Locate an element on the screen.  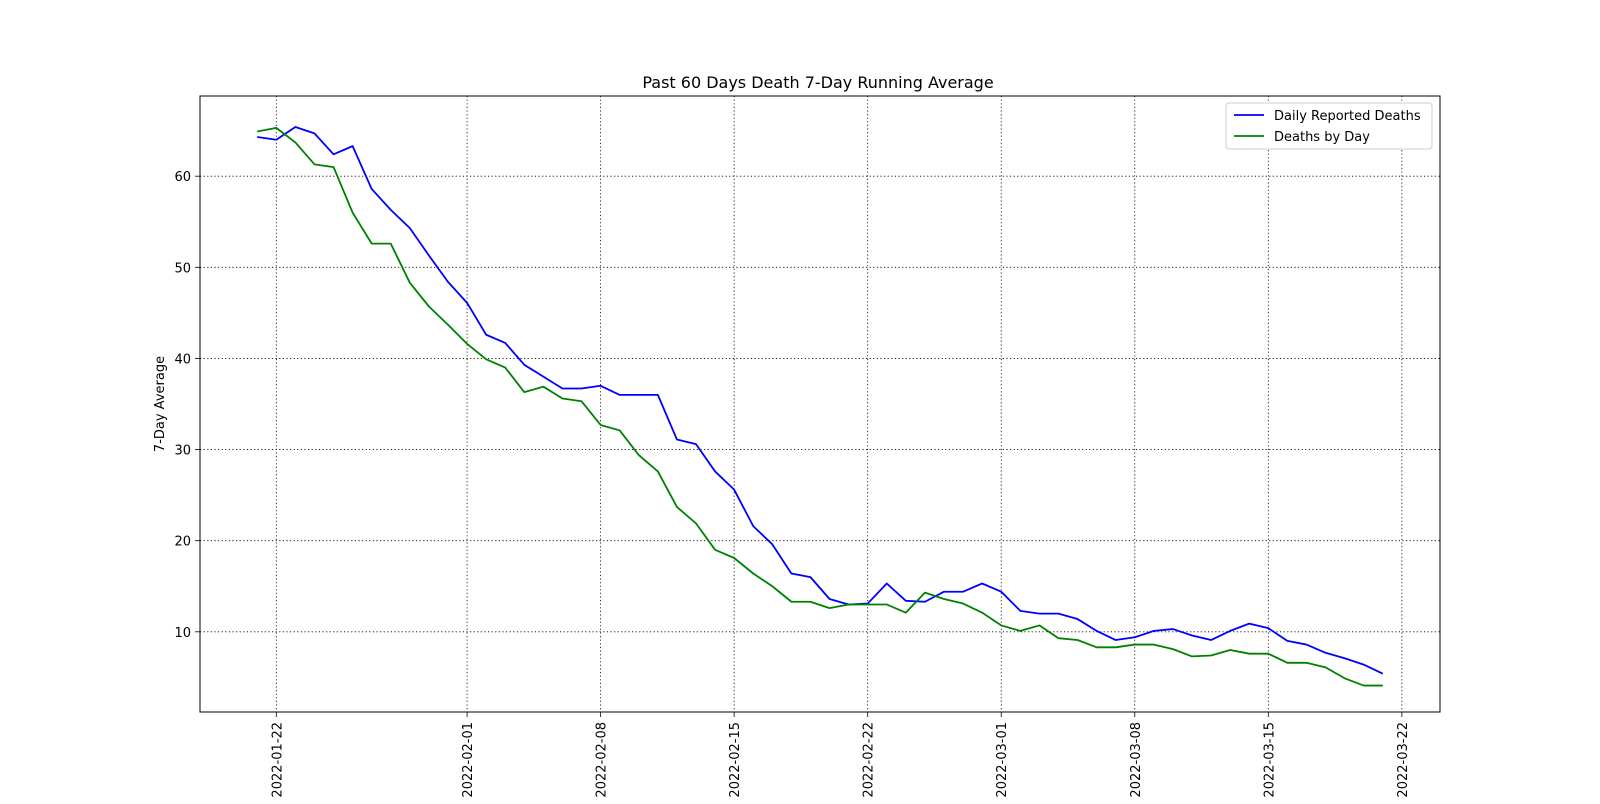
x-tick-label: 2022-03-01 is located at coordinates (1002, 760).